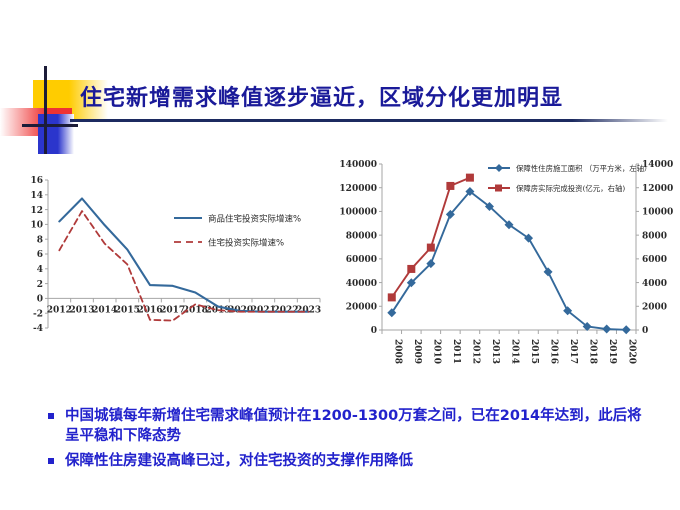  I want to click on y-axis-tick-label: 2, so click(40, 285).